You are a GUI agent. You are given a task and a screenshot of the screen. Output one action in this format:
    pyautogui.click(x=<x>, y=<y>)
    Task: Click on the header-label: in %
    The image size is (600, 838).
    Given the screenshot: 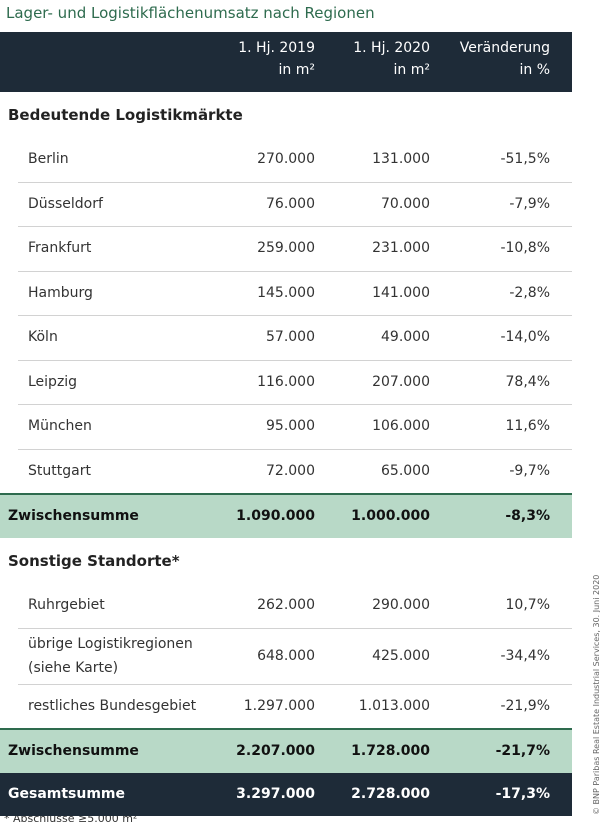 What is the action you would take?
    pyautogui.click(x=534, y=70)
    